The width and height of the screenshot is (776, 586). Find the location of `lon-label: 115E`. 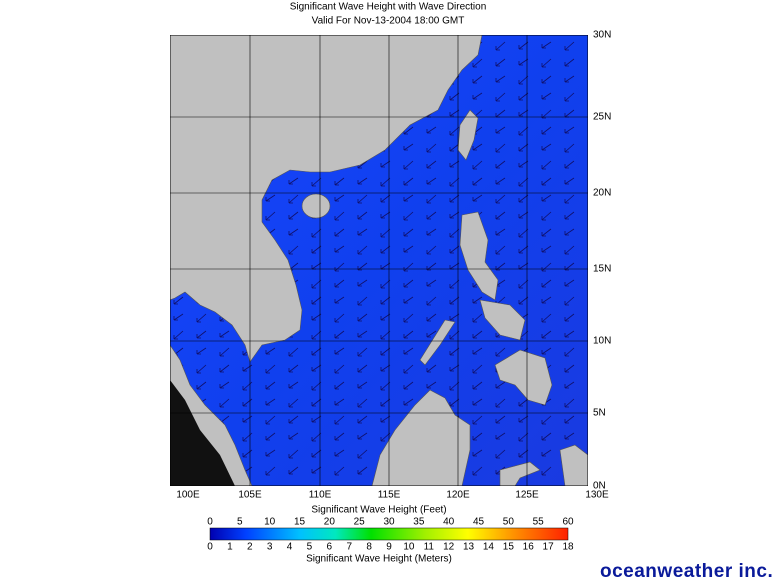

lon-label: 115E is located at coordinates (389, 495).